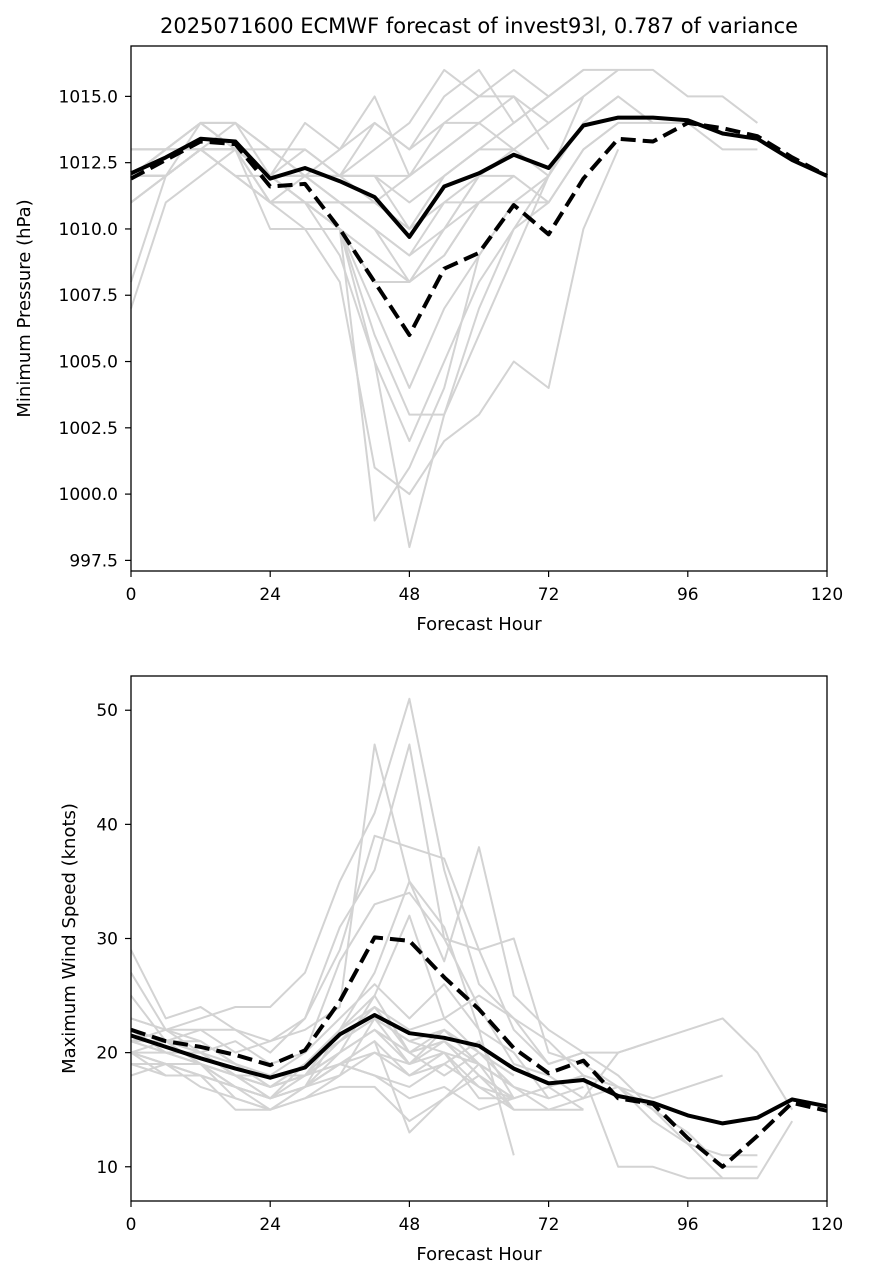 The width and height of the screenshot is (874, 1284). I want to click on pressure-highlight-line, so click(479, 228).